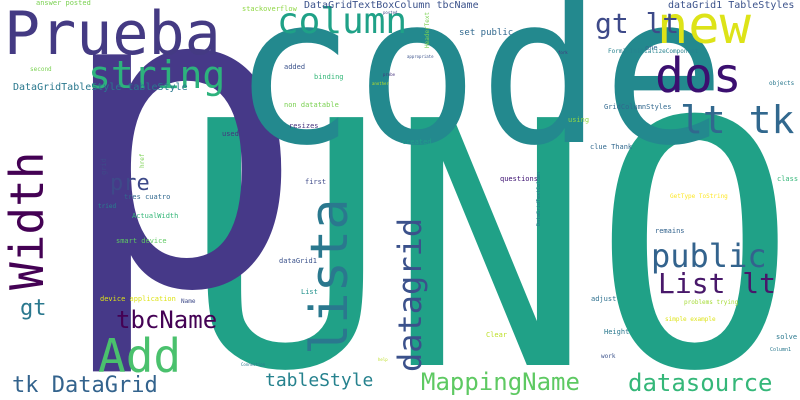 The height and width of the screenshot is (400, 800). Describe the element at coordinates (486, 33) in the screenshot. I see `word: set public` at that location.